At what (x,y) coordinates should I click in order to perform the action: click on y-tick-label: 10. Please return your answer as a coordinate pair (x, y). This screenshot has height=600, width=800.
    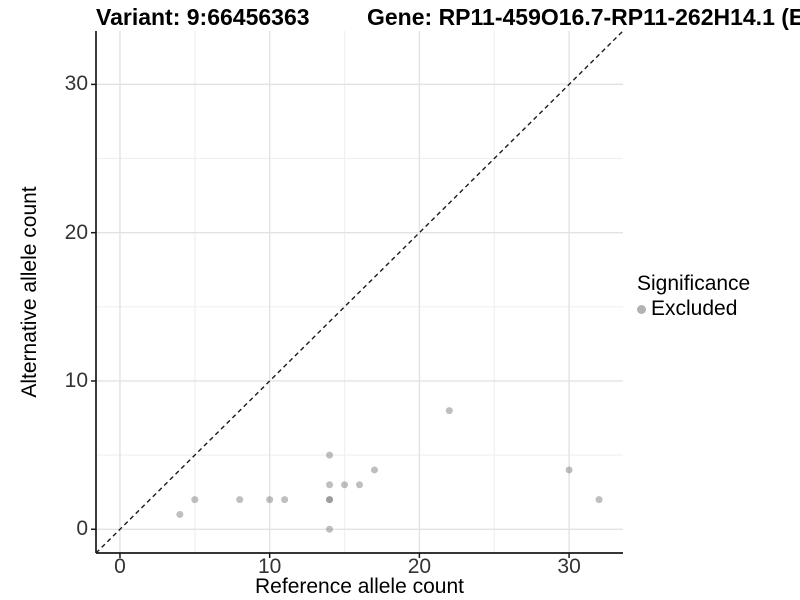
    Looking at the image, I should click on (76, 380).